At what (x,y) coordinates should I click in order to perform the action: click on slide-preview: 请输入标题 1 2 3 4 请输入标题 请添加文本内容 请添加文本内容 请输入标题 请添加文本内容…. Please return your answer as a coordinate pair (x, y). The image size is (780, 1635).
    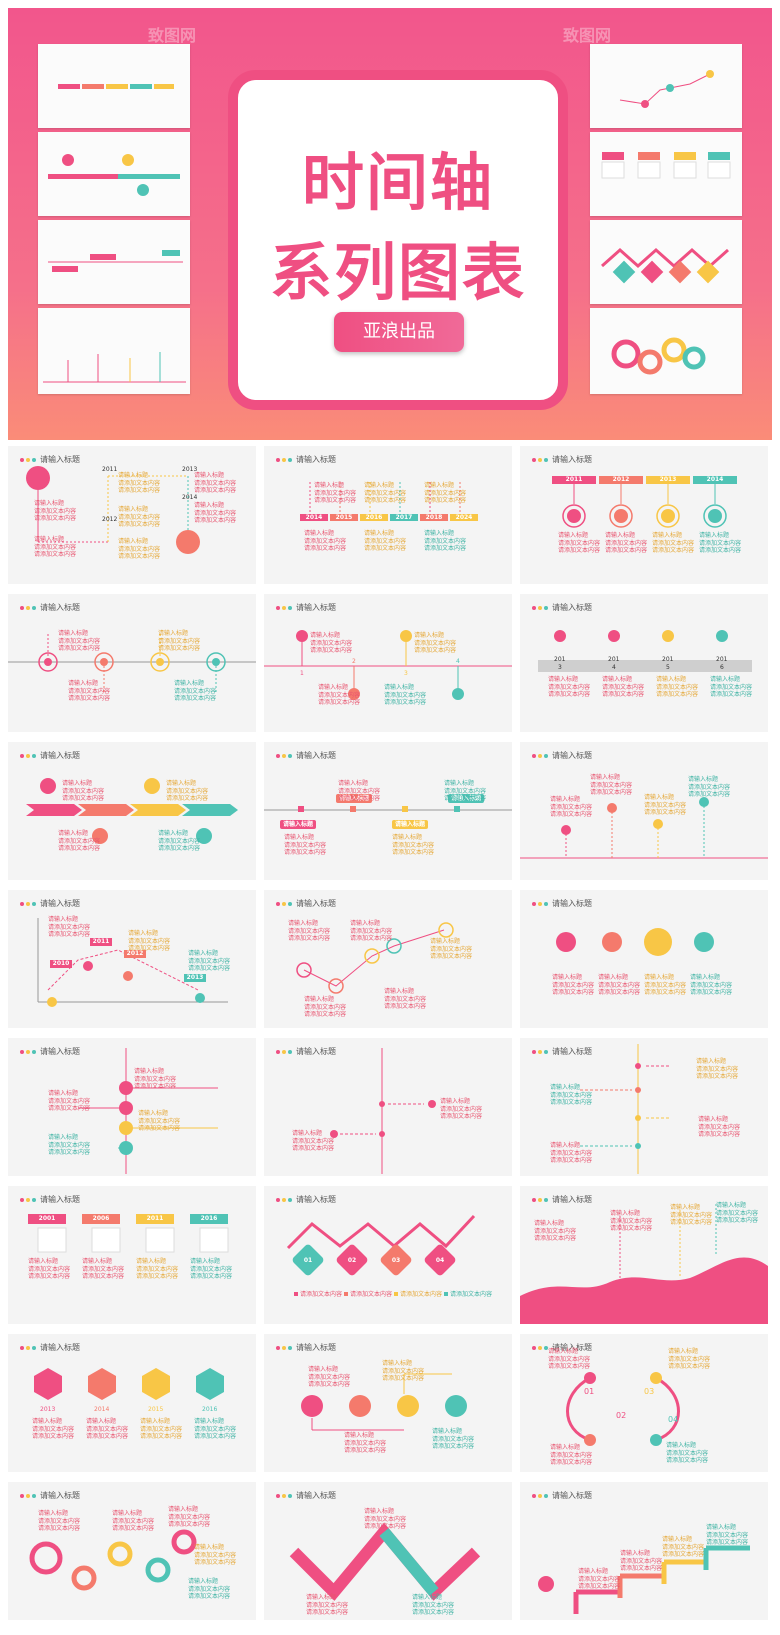
    Looking at the image, I should click on (388, 663).